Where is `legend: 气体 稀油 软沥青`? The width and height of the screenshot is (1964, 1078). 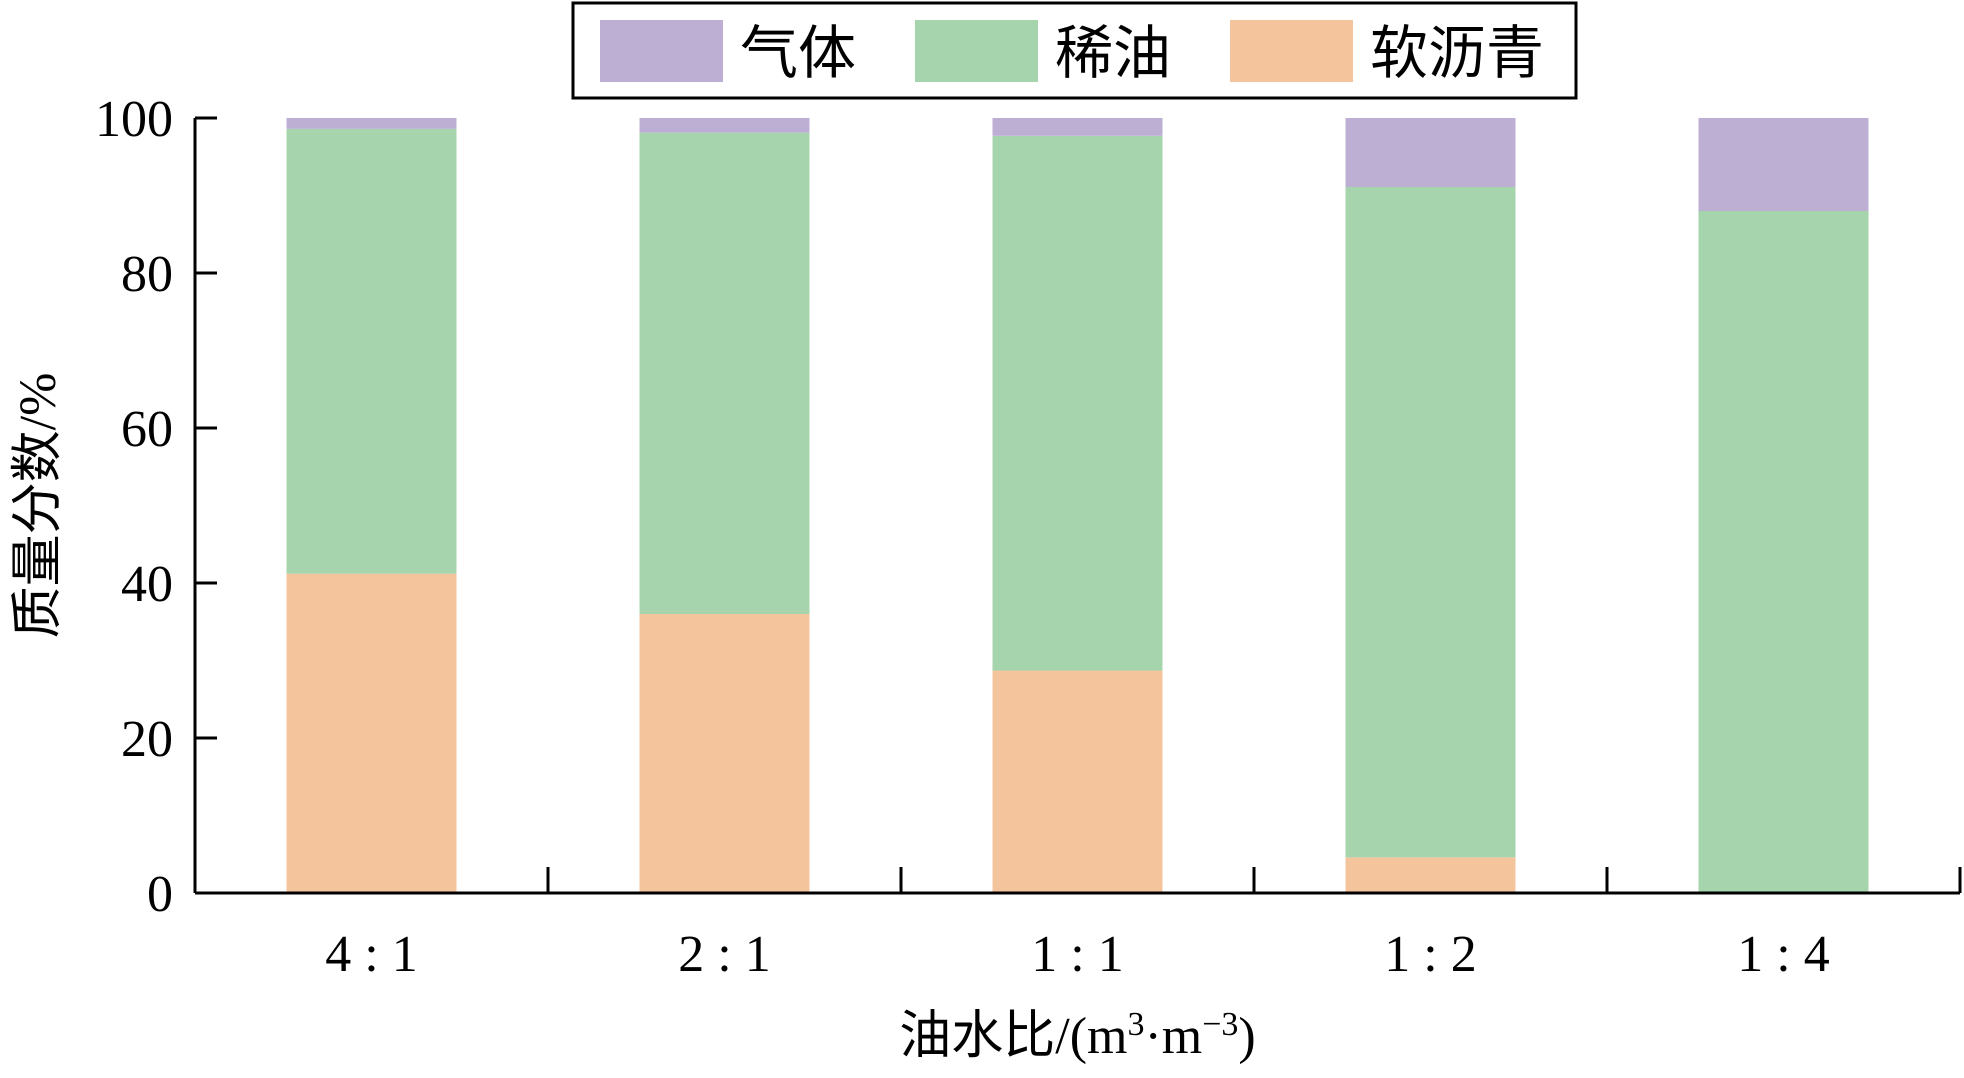
legend: 气体 稀油 软沥青 is located at coordinates (1074, 50).